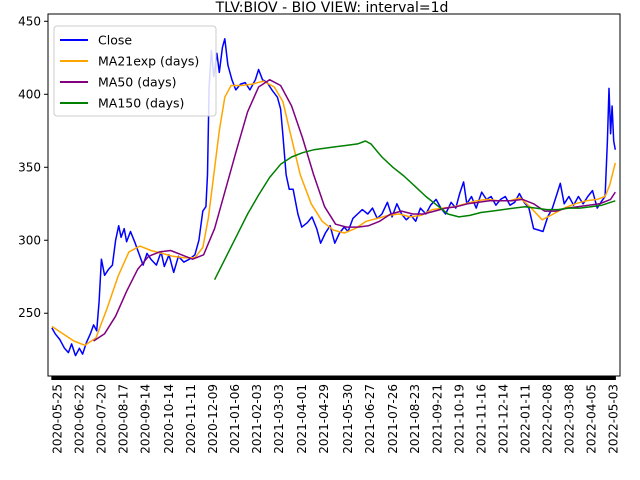  I want to click on x-tick-label-23: 2022-03-08, so click(570, 419).